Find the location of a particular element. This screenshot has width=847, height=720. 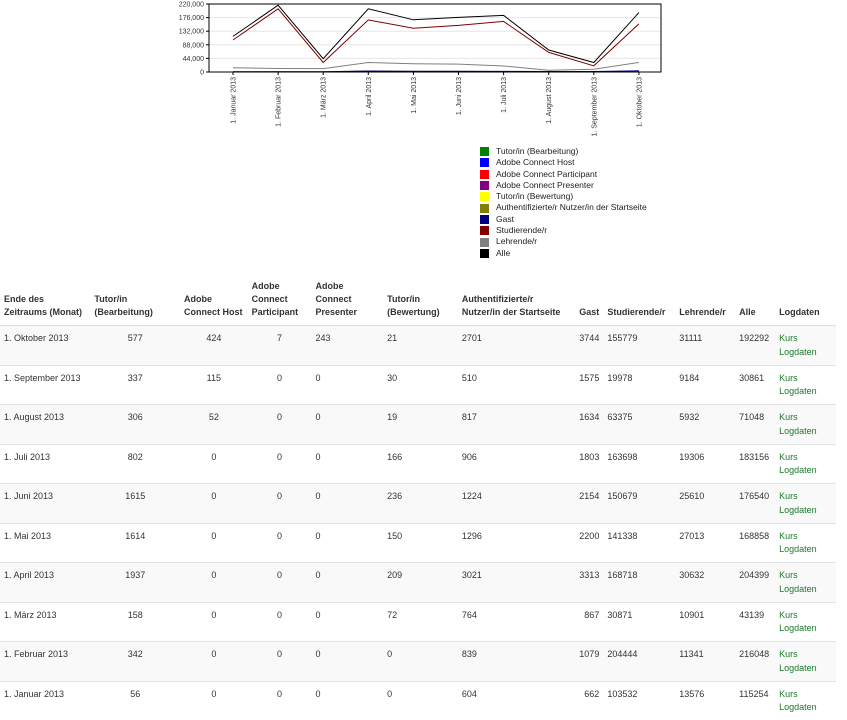

cell-auth-user: 839 is located at coordinates (516, 662).